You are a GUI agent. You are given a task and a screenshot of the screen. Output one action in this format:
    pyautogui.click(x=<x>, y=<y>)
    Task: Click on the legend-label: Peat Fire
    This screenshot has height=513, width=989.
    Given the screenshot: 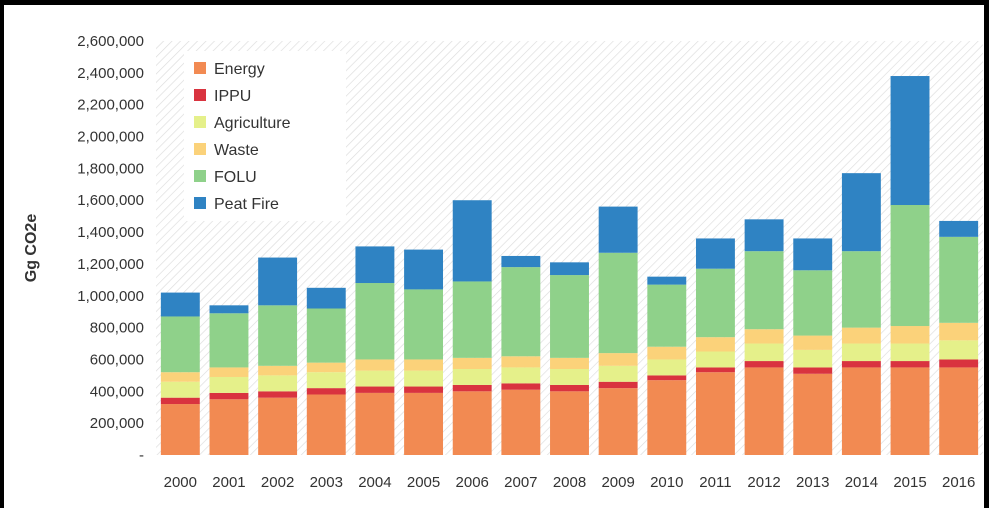 What is the action you would take?
    pyautogui.click(x=246, y=204)
    